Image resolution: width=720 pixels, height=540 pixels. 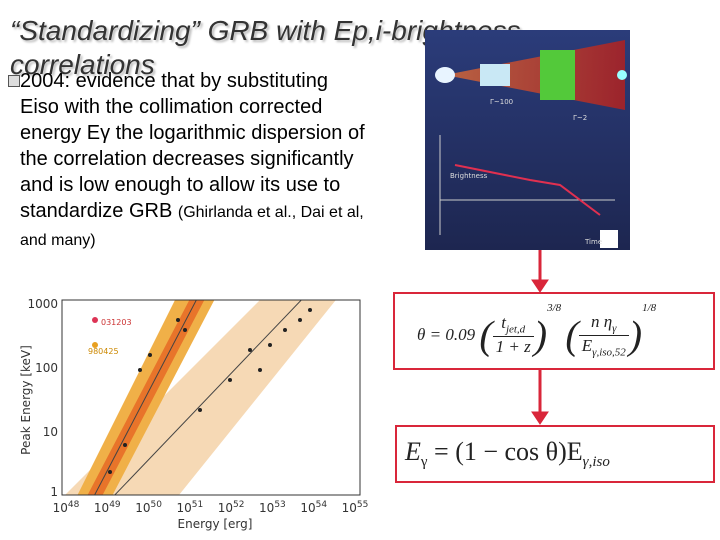 I want to click on y-ticks: 1 10 100 1000, so click(x=42, y=398).